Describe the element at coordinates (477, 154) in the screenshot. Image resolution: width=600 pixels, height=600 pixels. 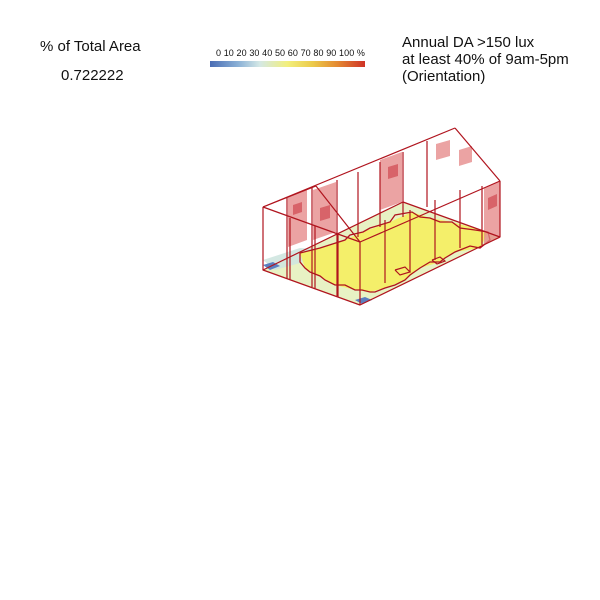
I see `gable-right-front` at that location.